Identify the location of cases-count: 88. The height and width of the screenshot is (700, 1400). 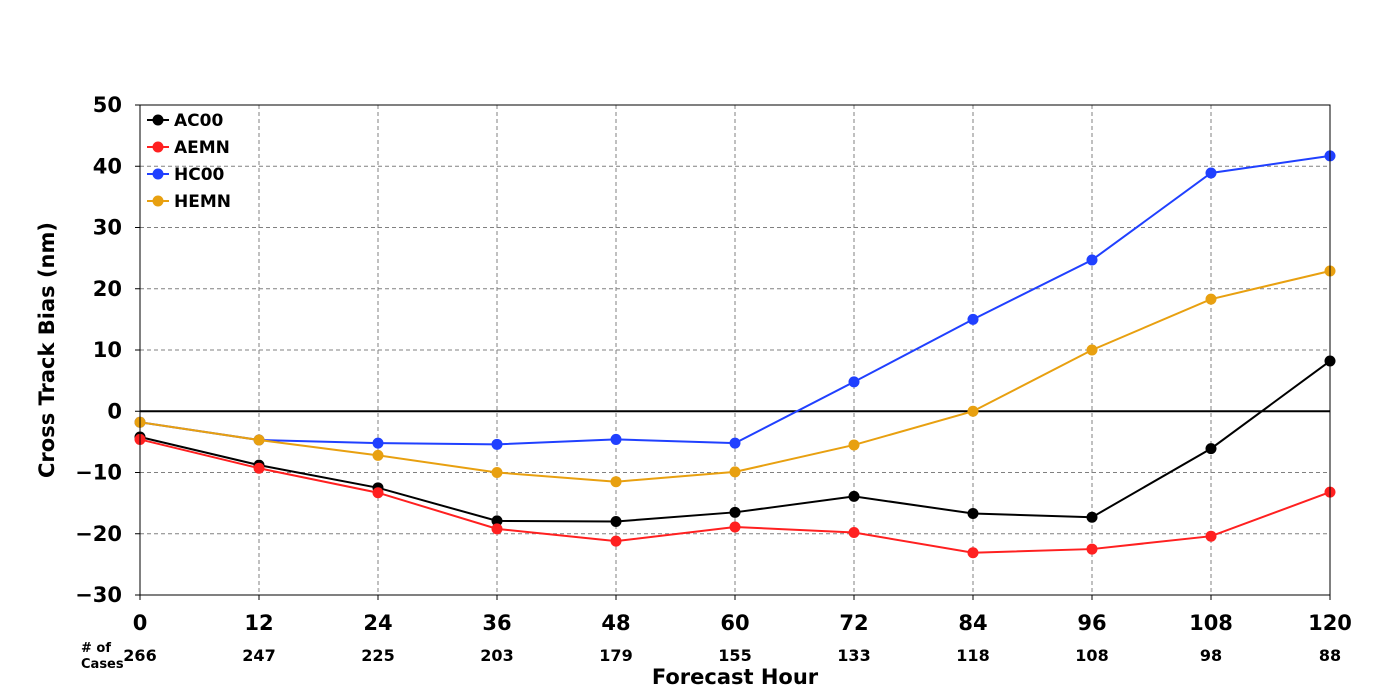
(1330, 655).